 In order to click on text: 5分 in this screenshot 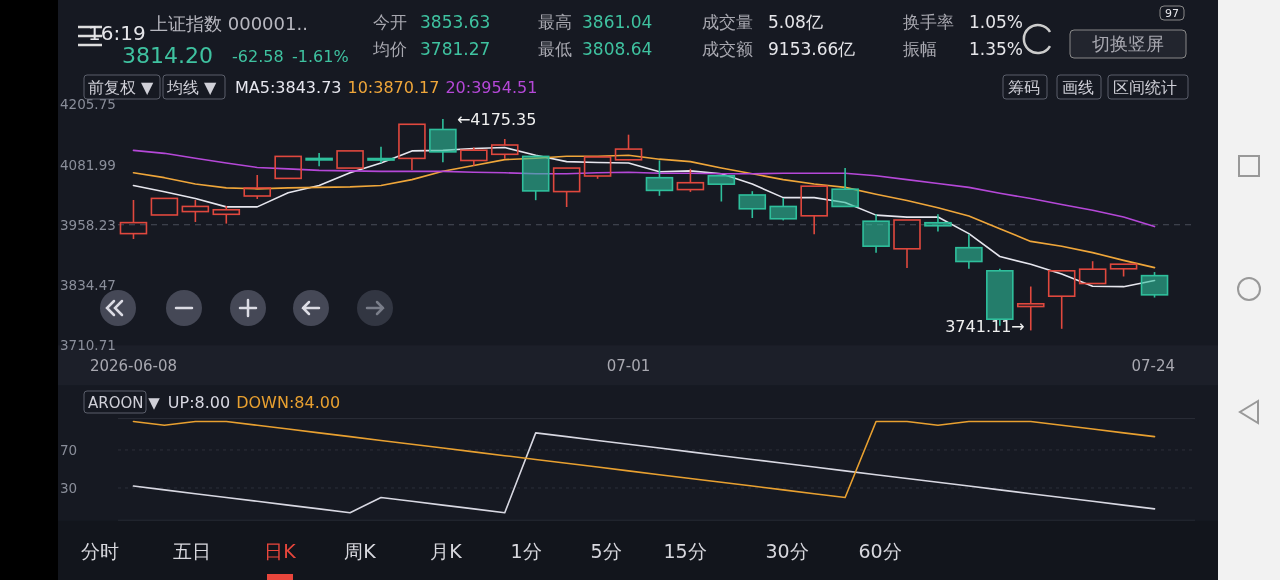, I will do `click(606, 551)`.